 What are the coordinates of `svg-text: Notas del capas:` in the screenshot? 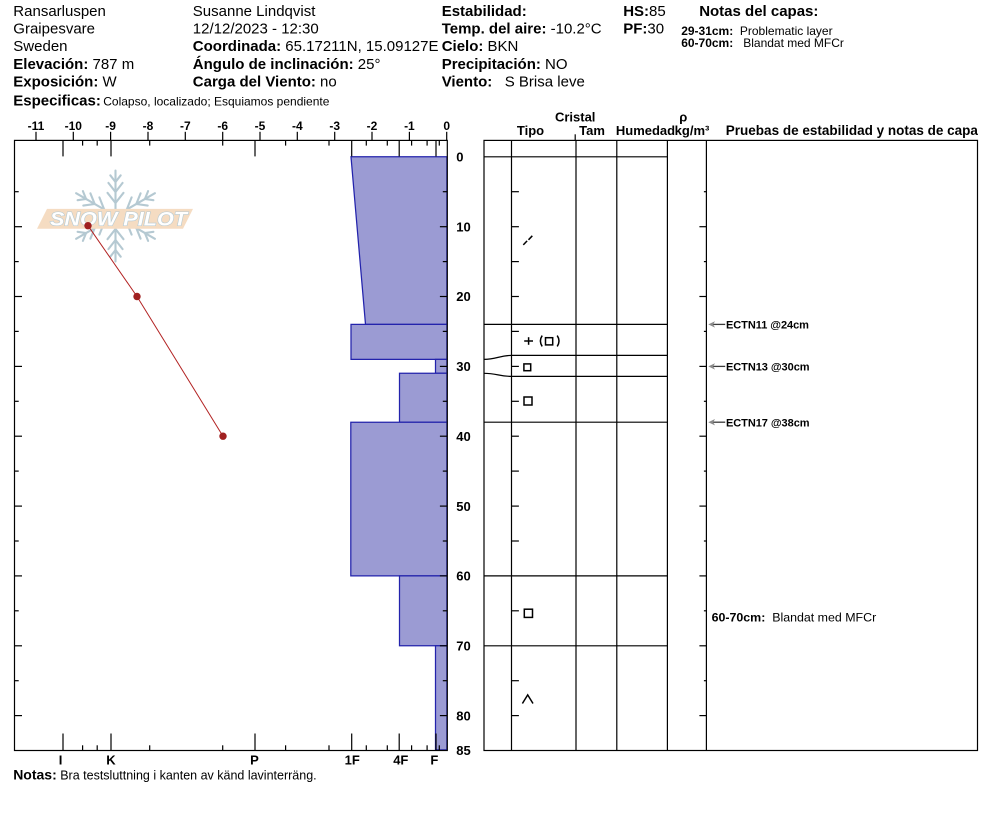 It's located at (758, 11).